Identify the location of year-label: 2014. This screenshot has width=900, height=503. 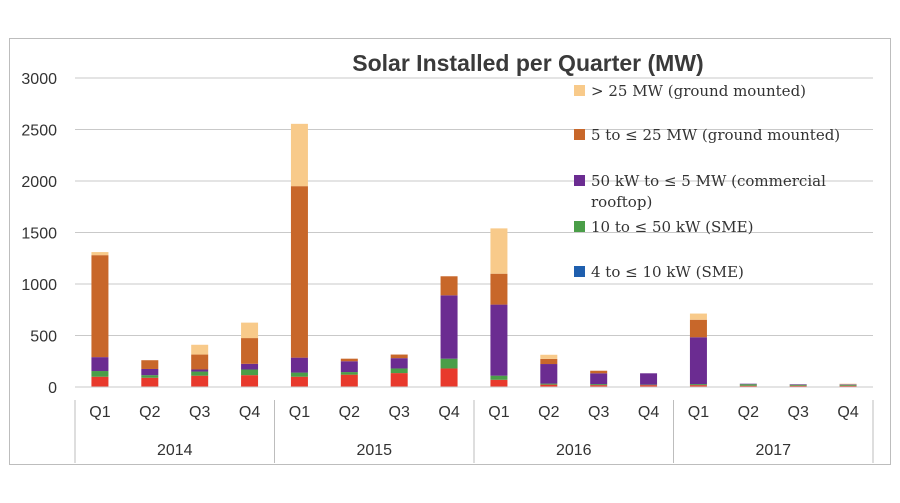
(175, 450).